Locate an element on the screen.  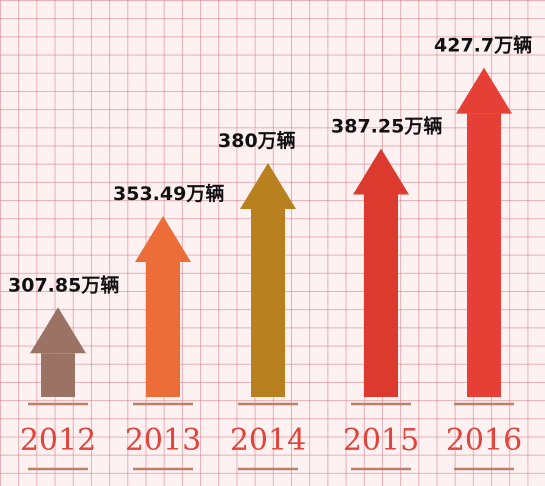
arrow-group-2013: 2013 353.49万辆 is located at coordinates (168, 326).